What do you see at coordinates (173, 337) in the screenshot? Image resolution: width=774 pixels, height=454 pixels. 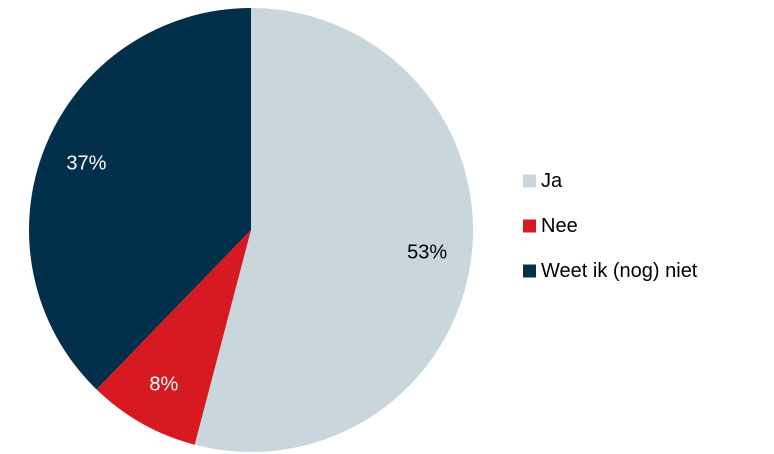 I see `pie-slice-nee` at bounding box center [173, 337].